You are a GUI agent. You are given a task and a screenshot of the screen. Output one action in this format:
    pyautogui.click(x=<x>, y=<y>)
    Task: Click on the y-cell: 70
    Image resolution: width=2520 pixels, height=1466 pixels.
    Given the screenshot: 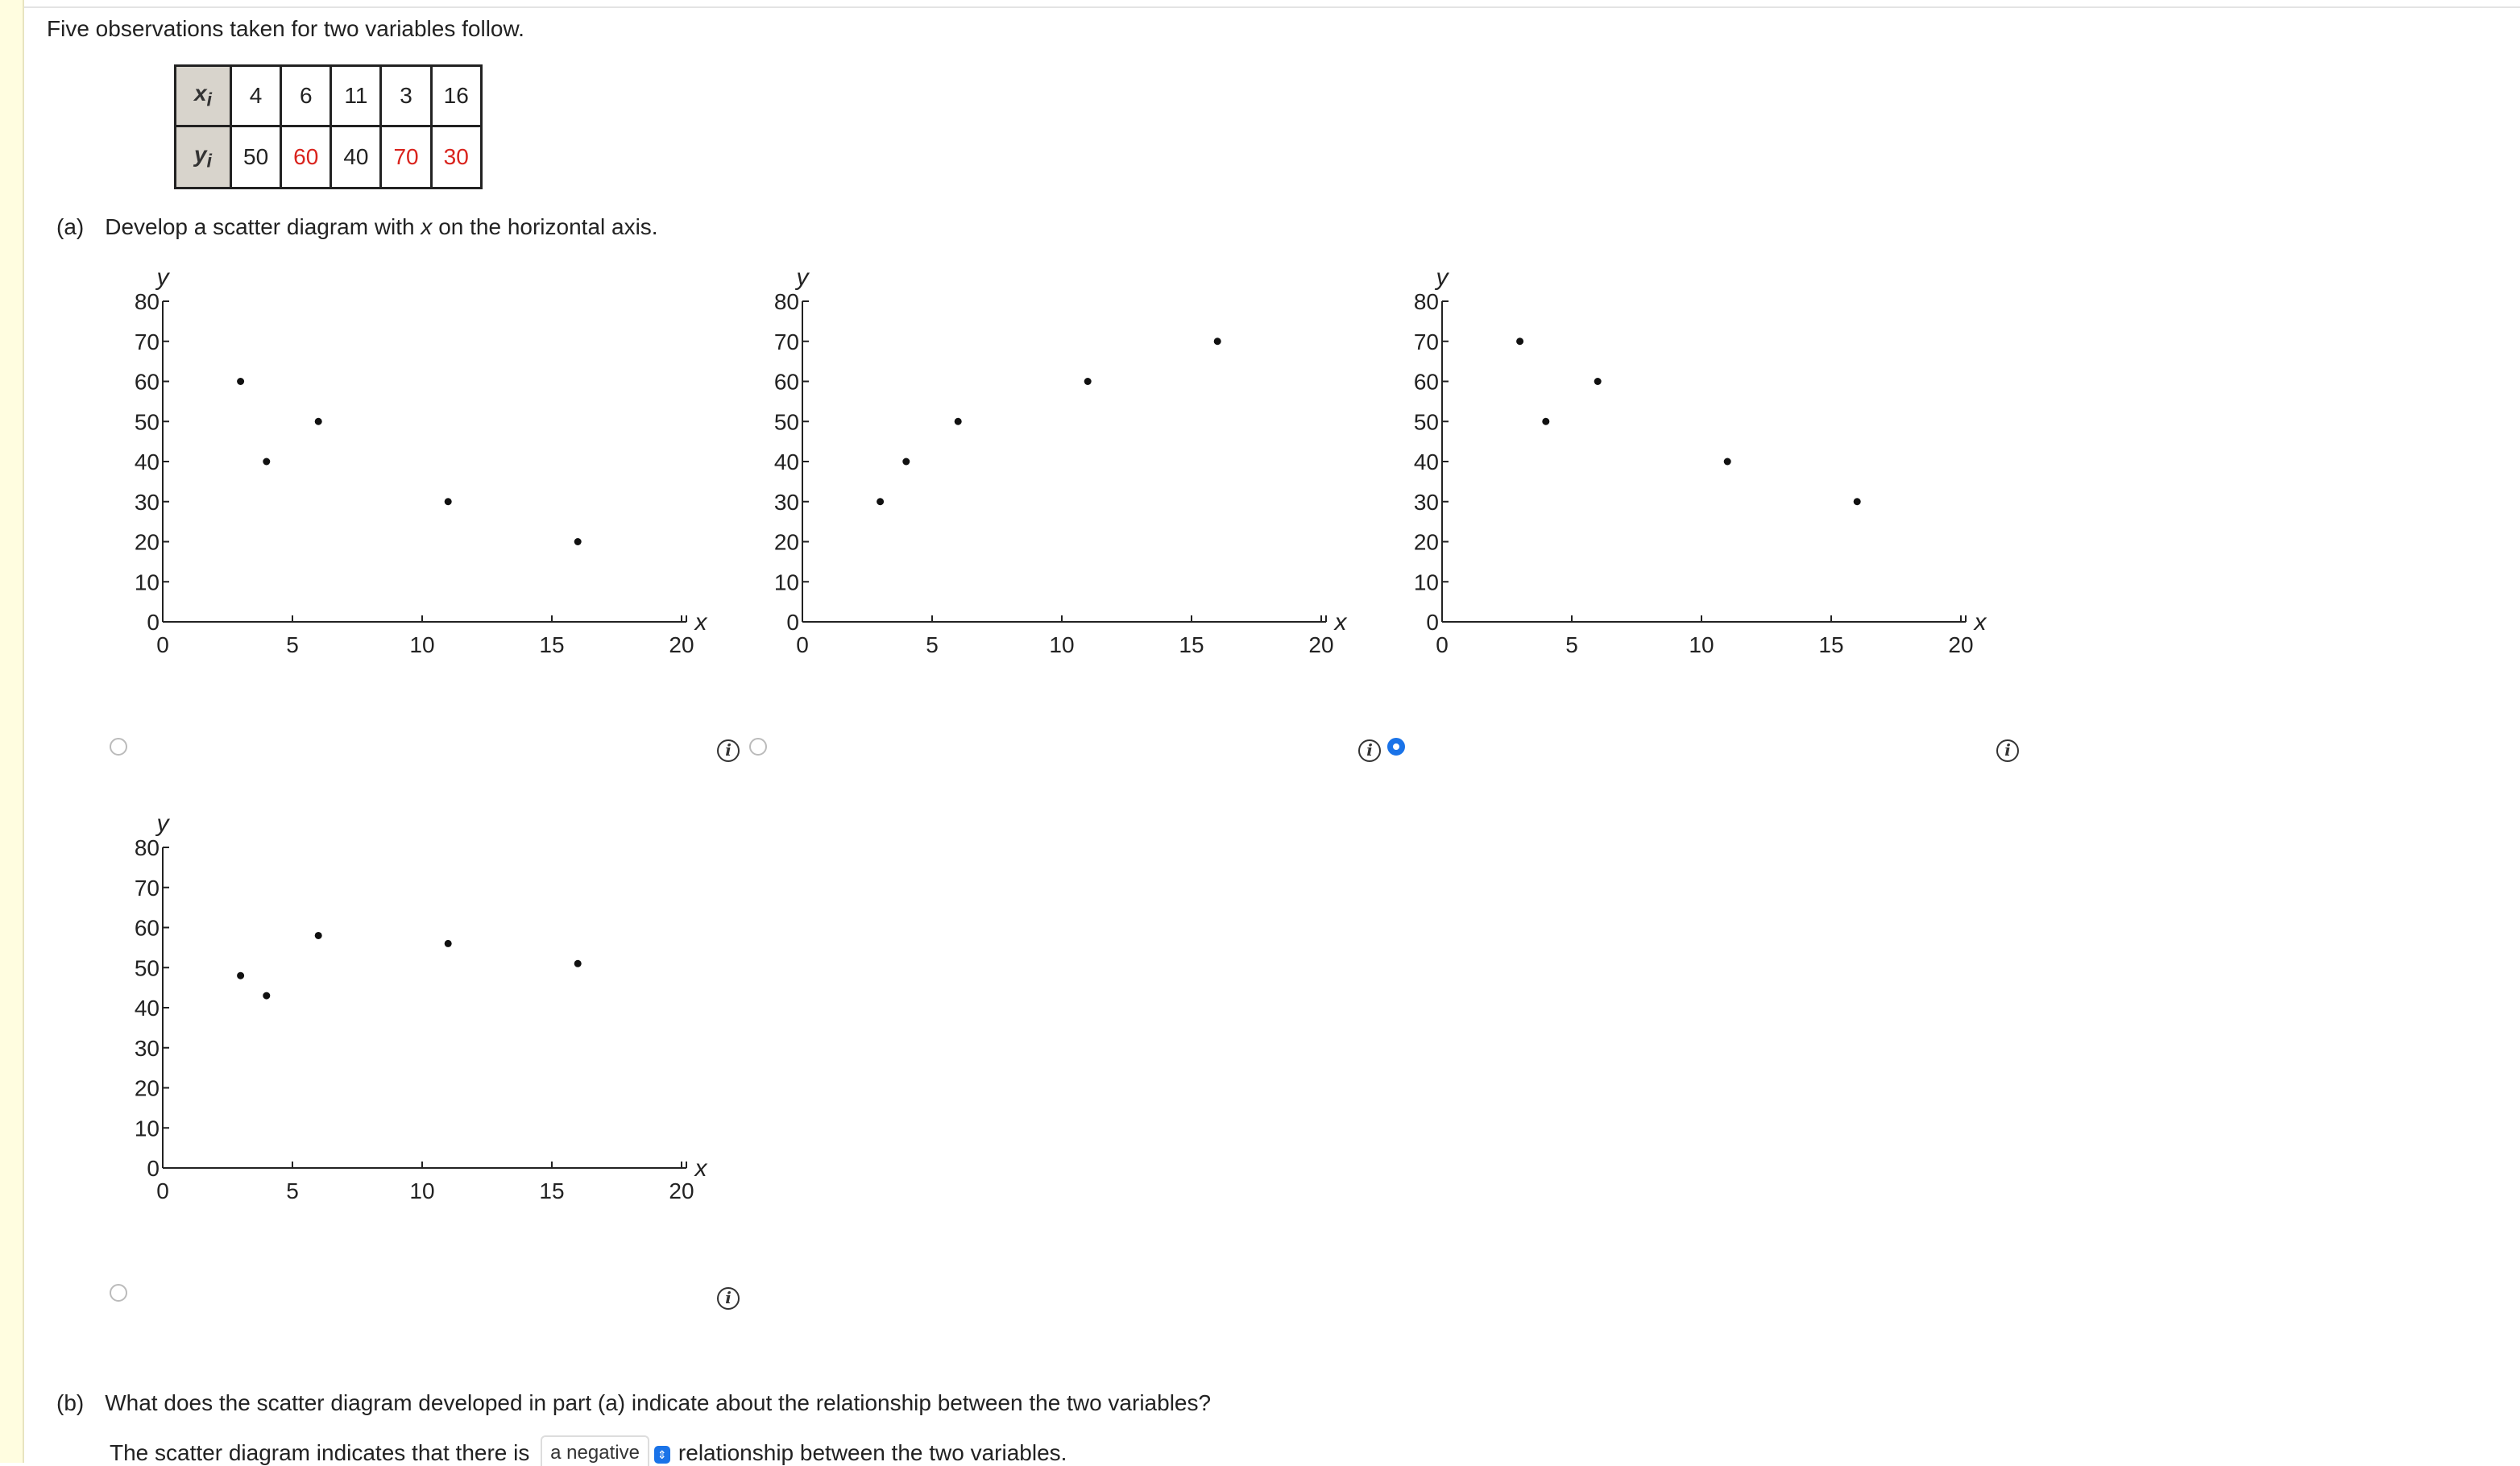 What is the action you would take?
    pyautogui.click(x=406, y=157)
    